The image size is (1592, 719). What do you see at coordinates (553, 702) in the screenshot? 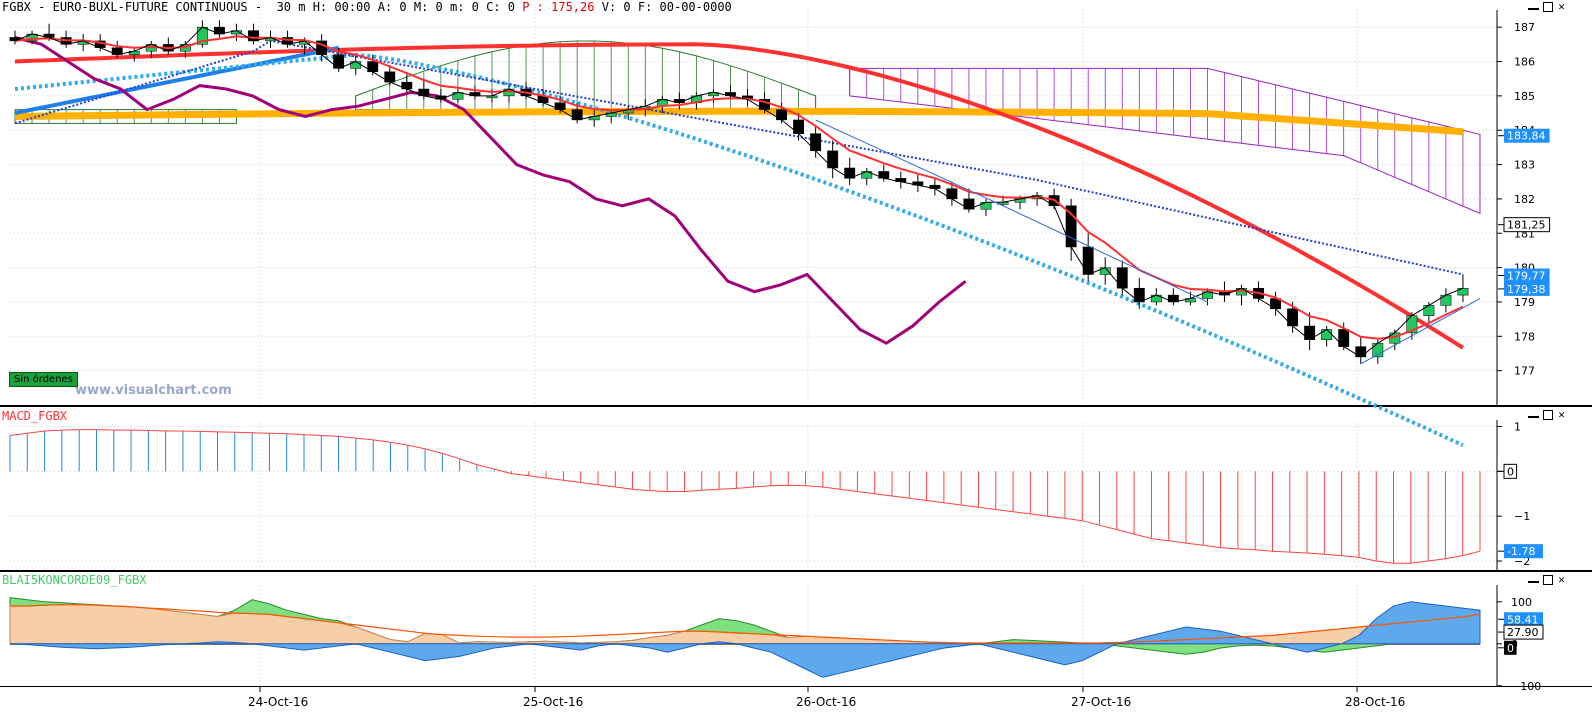
I see `date-label: 25-Oct-16` at bounding box center [553, 702].